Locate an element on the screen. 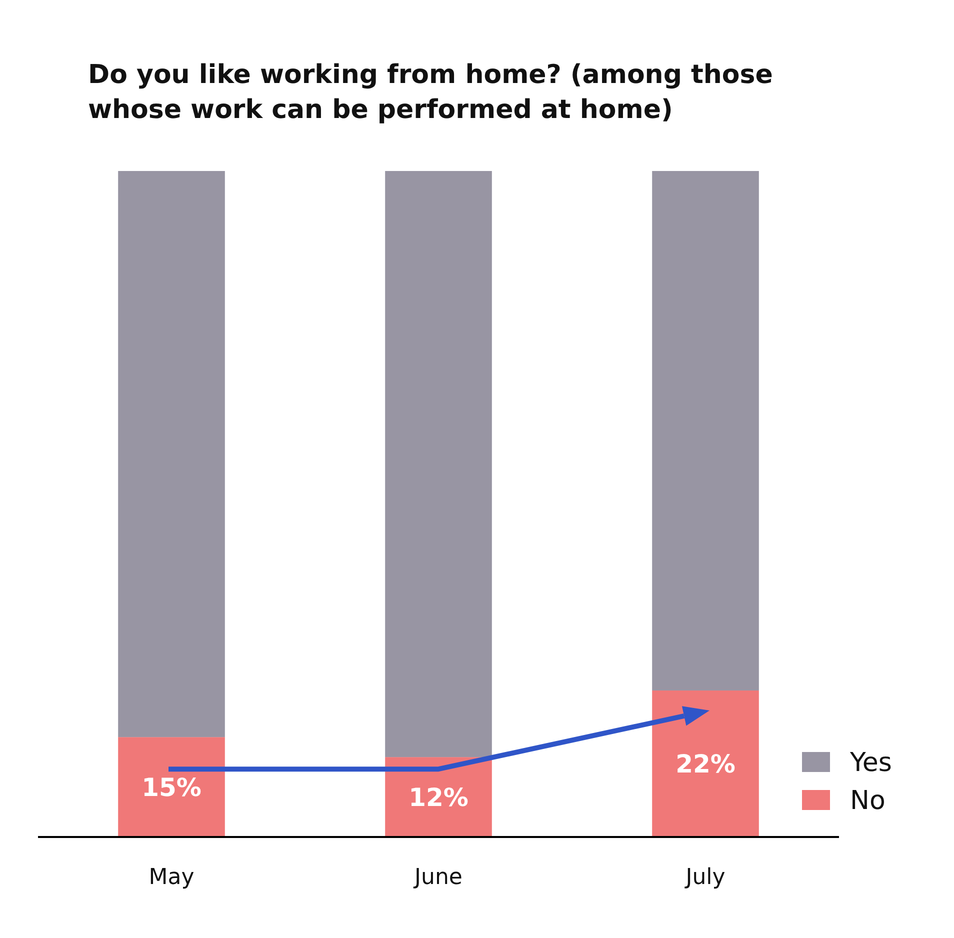  x-tick-label: May is located at coordinates (171, 877).